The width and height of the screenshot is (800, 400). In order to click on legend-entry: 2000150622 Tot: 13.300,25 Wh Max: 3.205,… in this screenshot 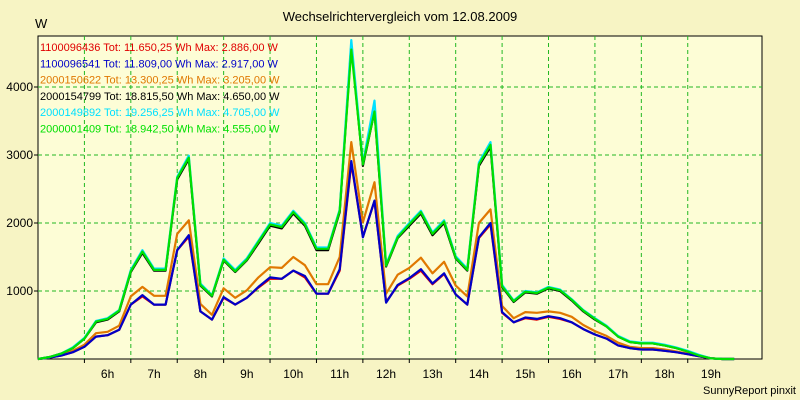, I will do `click(160, 81)`.